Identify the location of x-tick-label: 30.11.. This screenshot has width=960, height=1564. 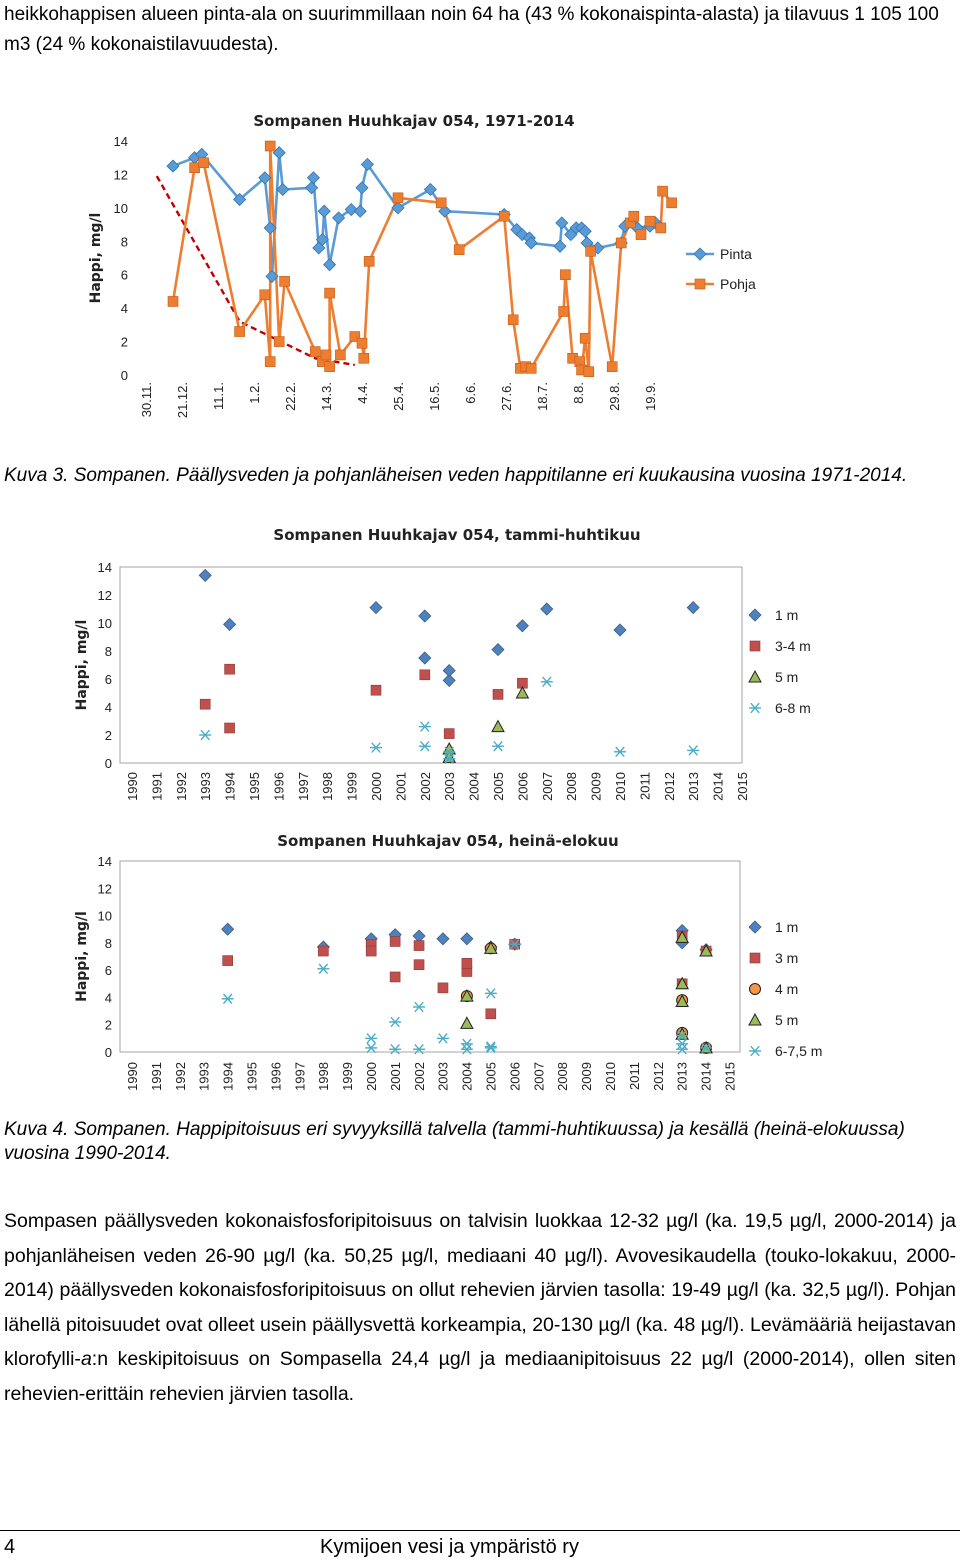
(146, 399).